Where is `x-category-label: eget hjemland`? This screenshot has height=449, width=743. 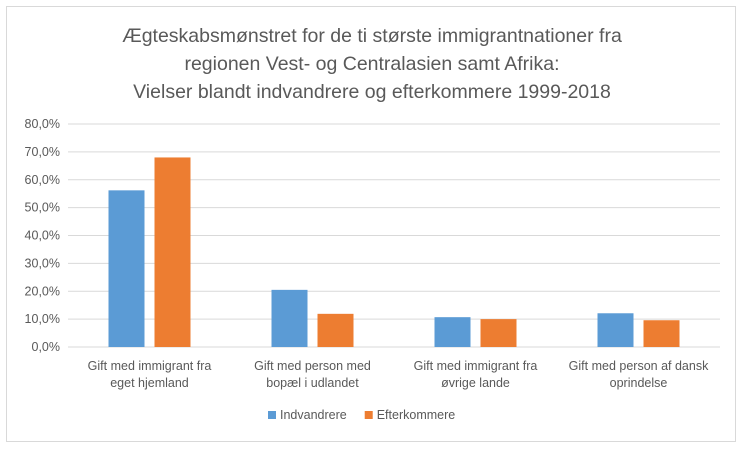
x-category-label: eget hjemland is located at coordinates (149, 383).